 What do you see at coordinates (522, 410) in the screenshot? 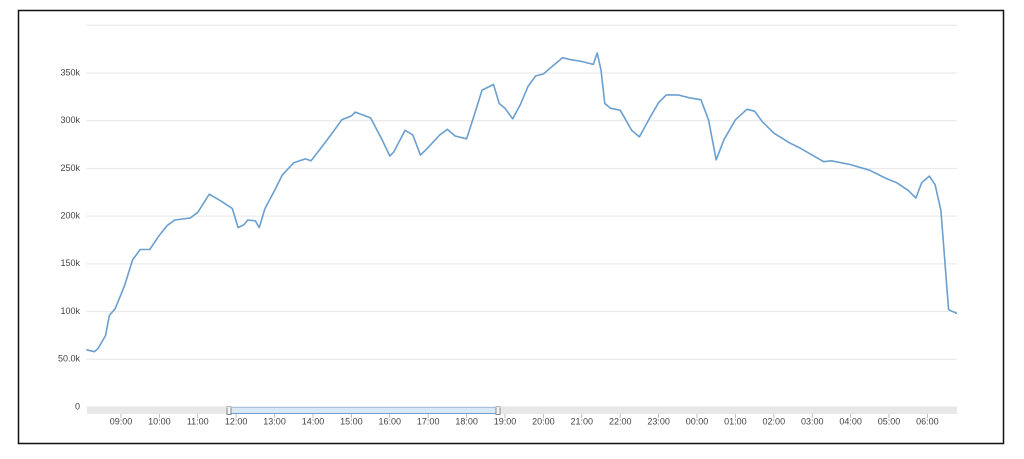
I see `navigator-track` at bounding box center [522, 410].